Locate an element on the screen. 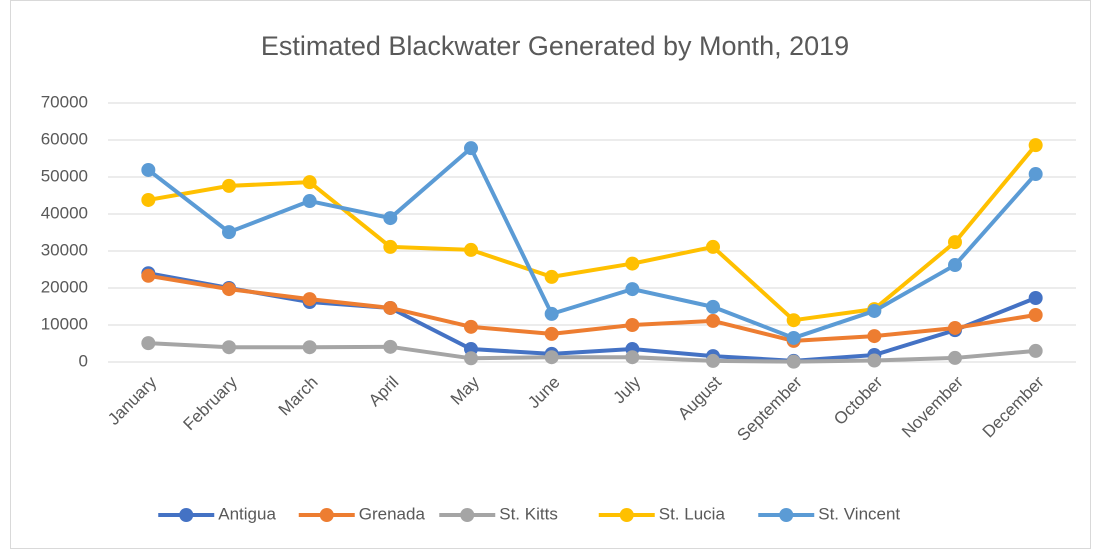 The height and width of the screenshot is (550, 1095). legend-label: Grenada is located at coordinates (392, 513).